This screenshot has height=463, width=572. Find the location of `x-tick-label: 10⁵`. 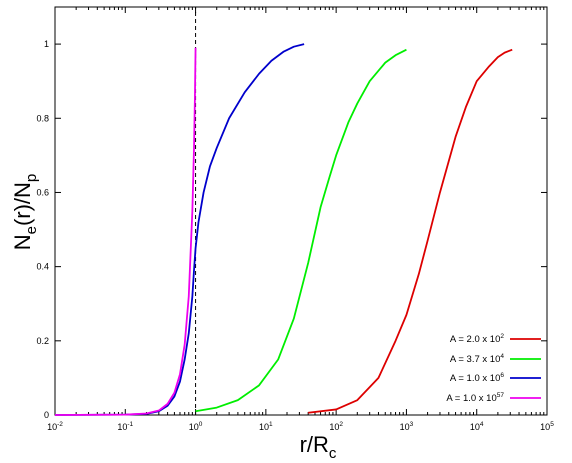

x-tick-label: 10⁵ is located at coordinates (547, 426).